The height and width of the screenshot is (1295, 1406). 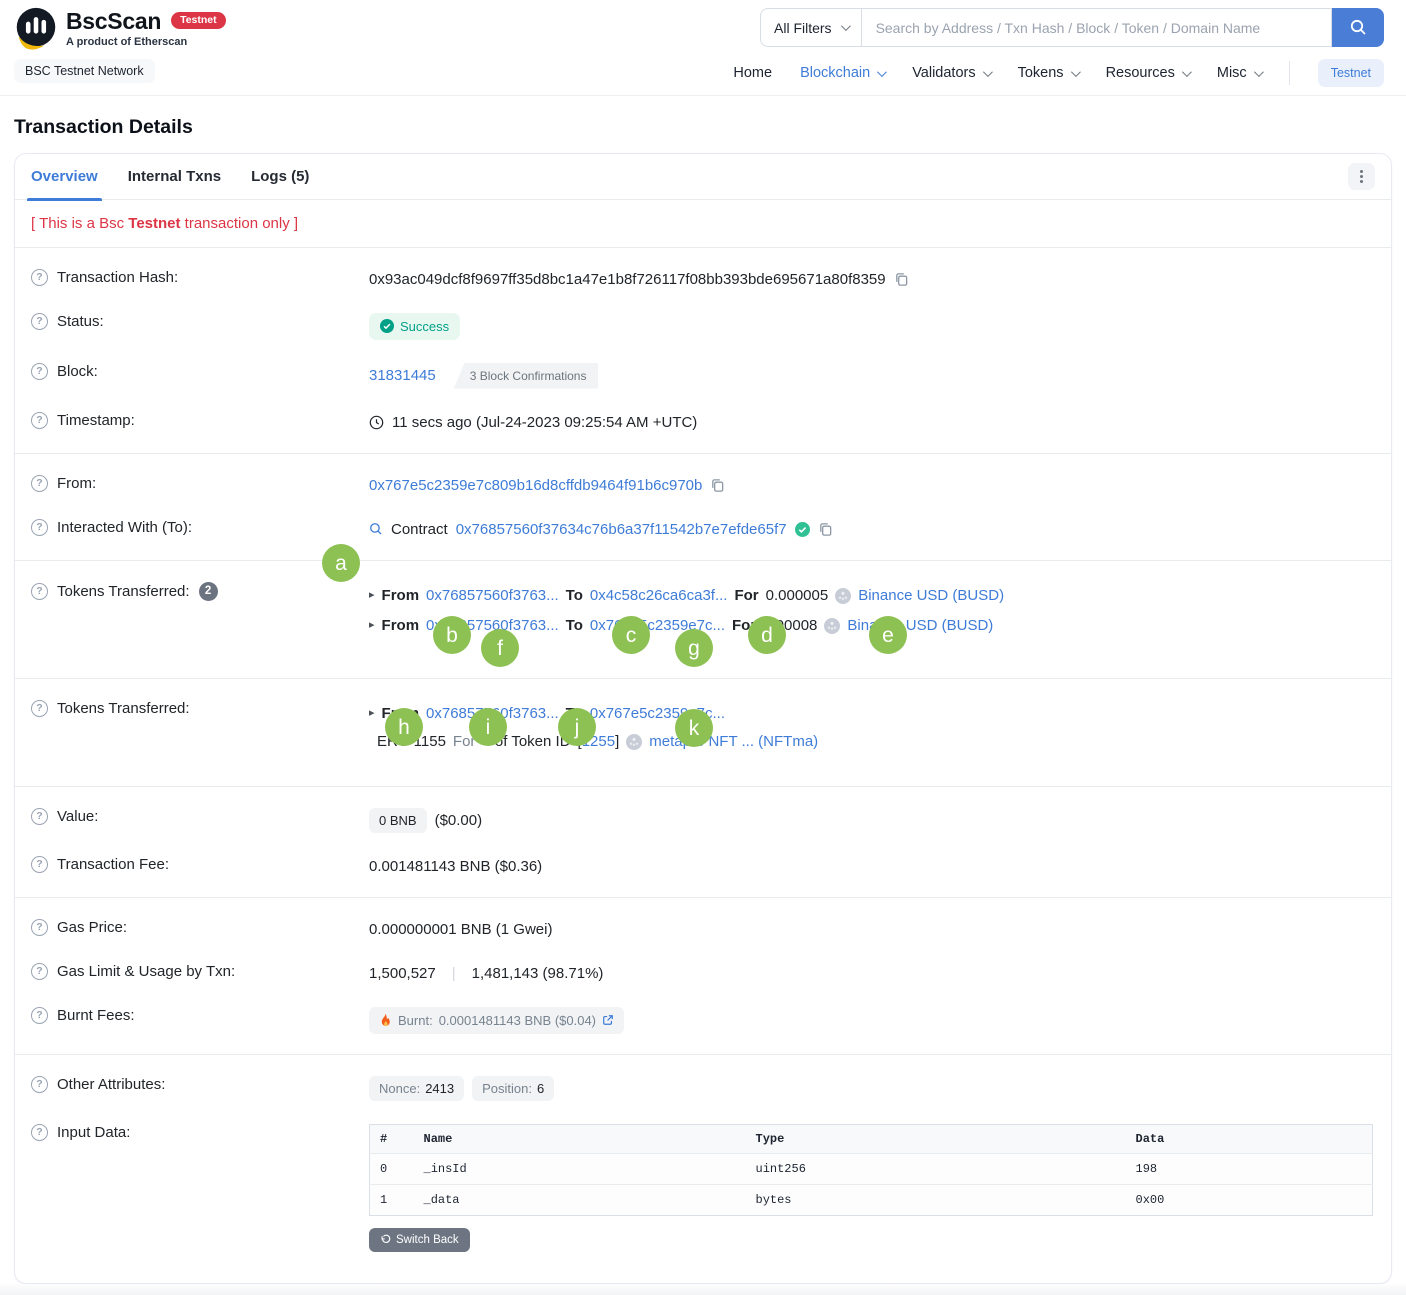 What do you see at coordinates (280, 176) in the screenshot?
I see `tab-logs: Logs (5)` at bounding box center [280, 176].